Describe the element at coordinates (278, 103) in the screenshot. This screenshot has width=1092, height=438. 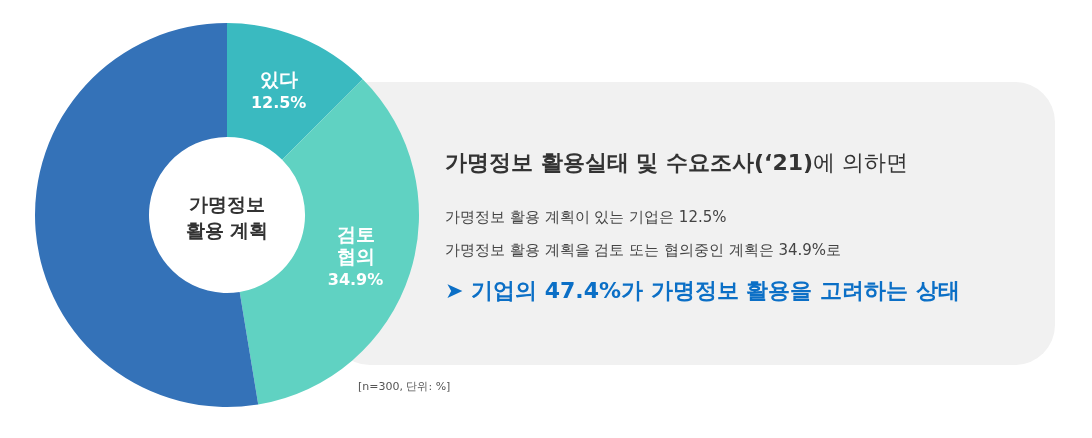
I see `data-label: 12.5%` at that location.